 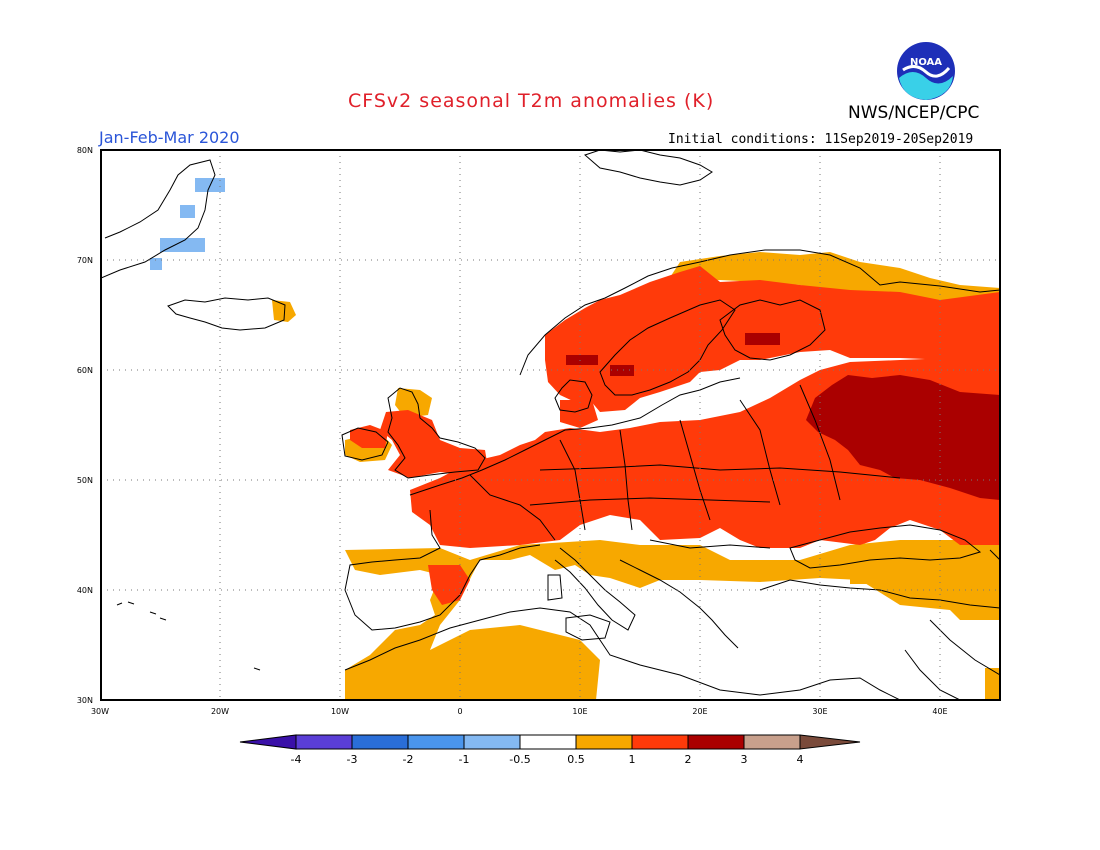 I want to click on lon-label: 10E, so click(x=579, y=711).